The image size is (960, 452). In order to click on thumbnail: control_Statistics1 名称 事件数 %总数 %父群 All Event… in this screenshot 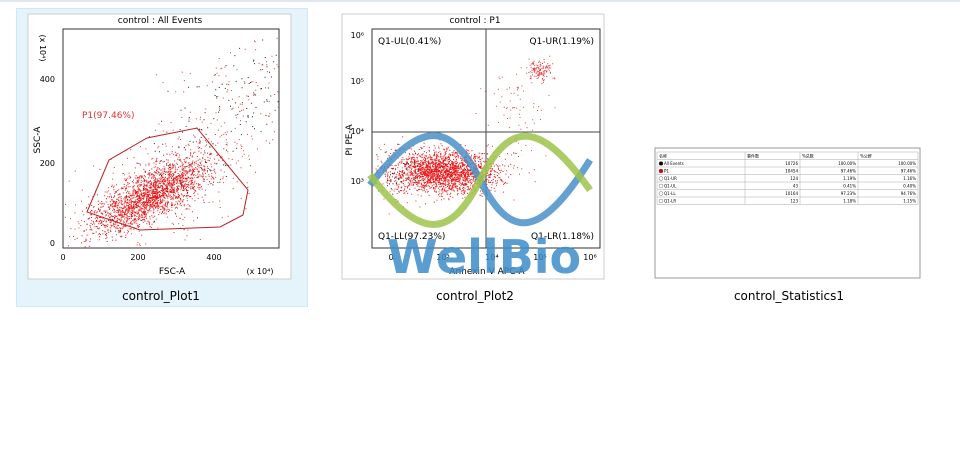, I will do `click(787, 225)`.